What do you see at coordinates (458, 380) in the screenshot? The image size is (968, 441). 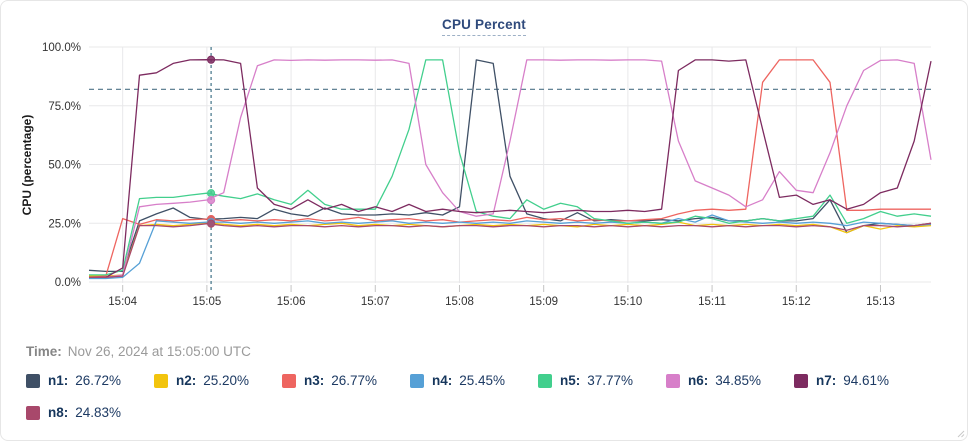 I see `legend-item-n4: n4: 25.45%` at bounding box center [458, 380].